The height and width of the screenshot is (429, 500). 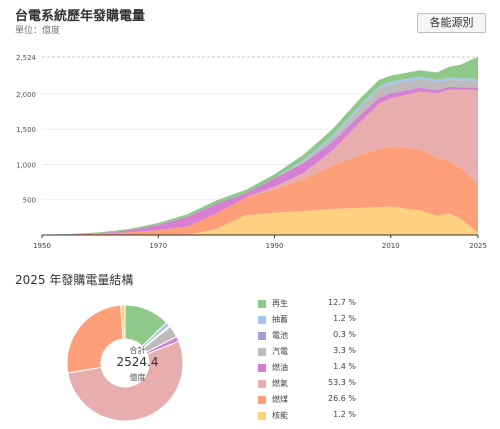 I want to click on x-tick-label: 2025, so click(x=478, y=246).